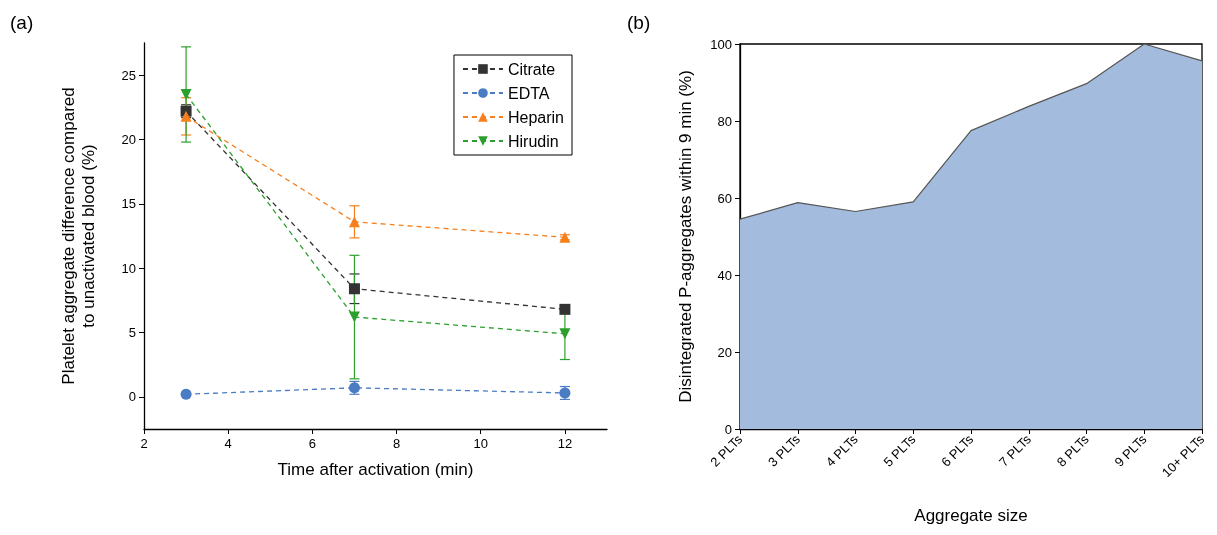  Describe the element at coordinates (535, 117) in the screenshot. I see `legend-label: Heparin` at that location.